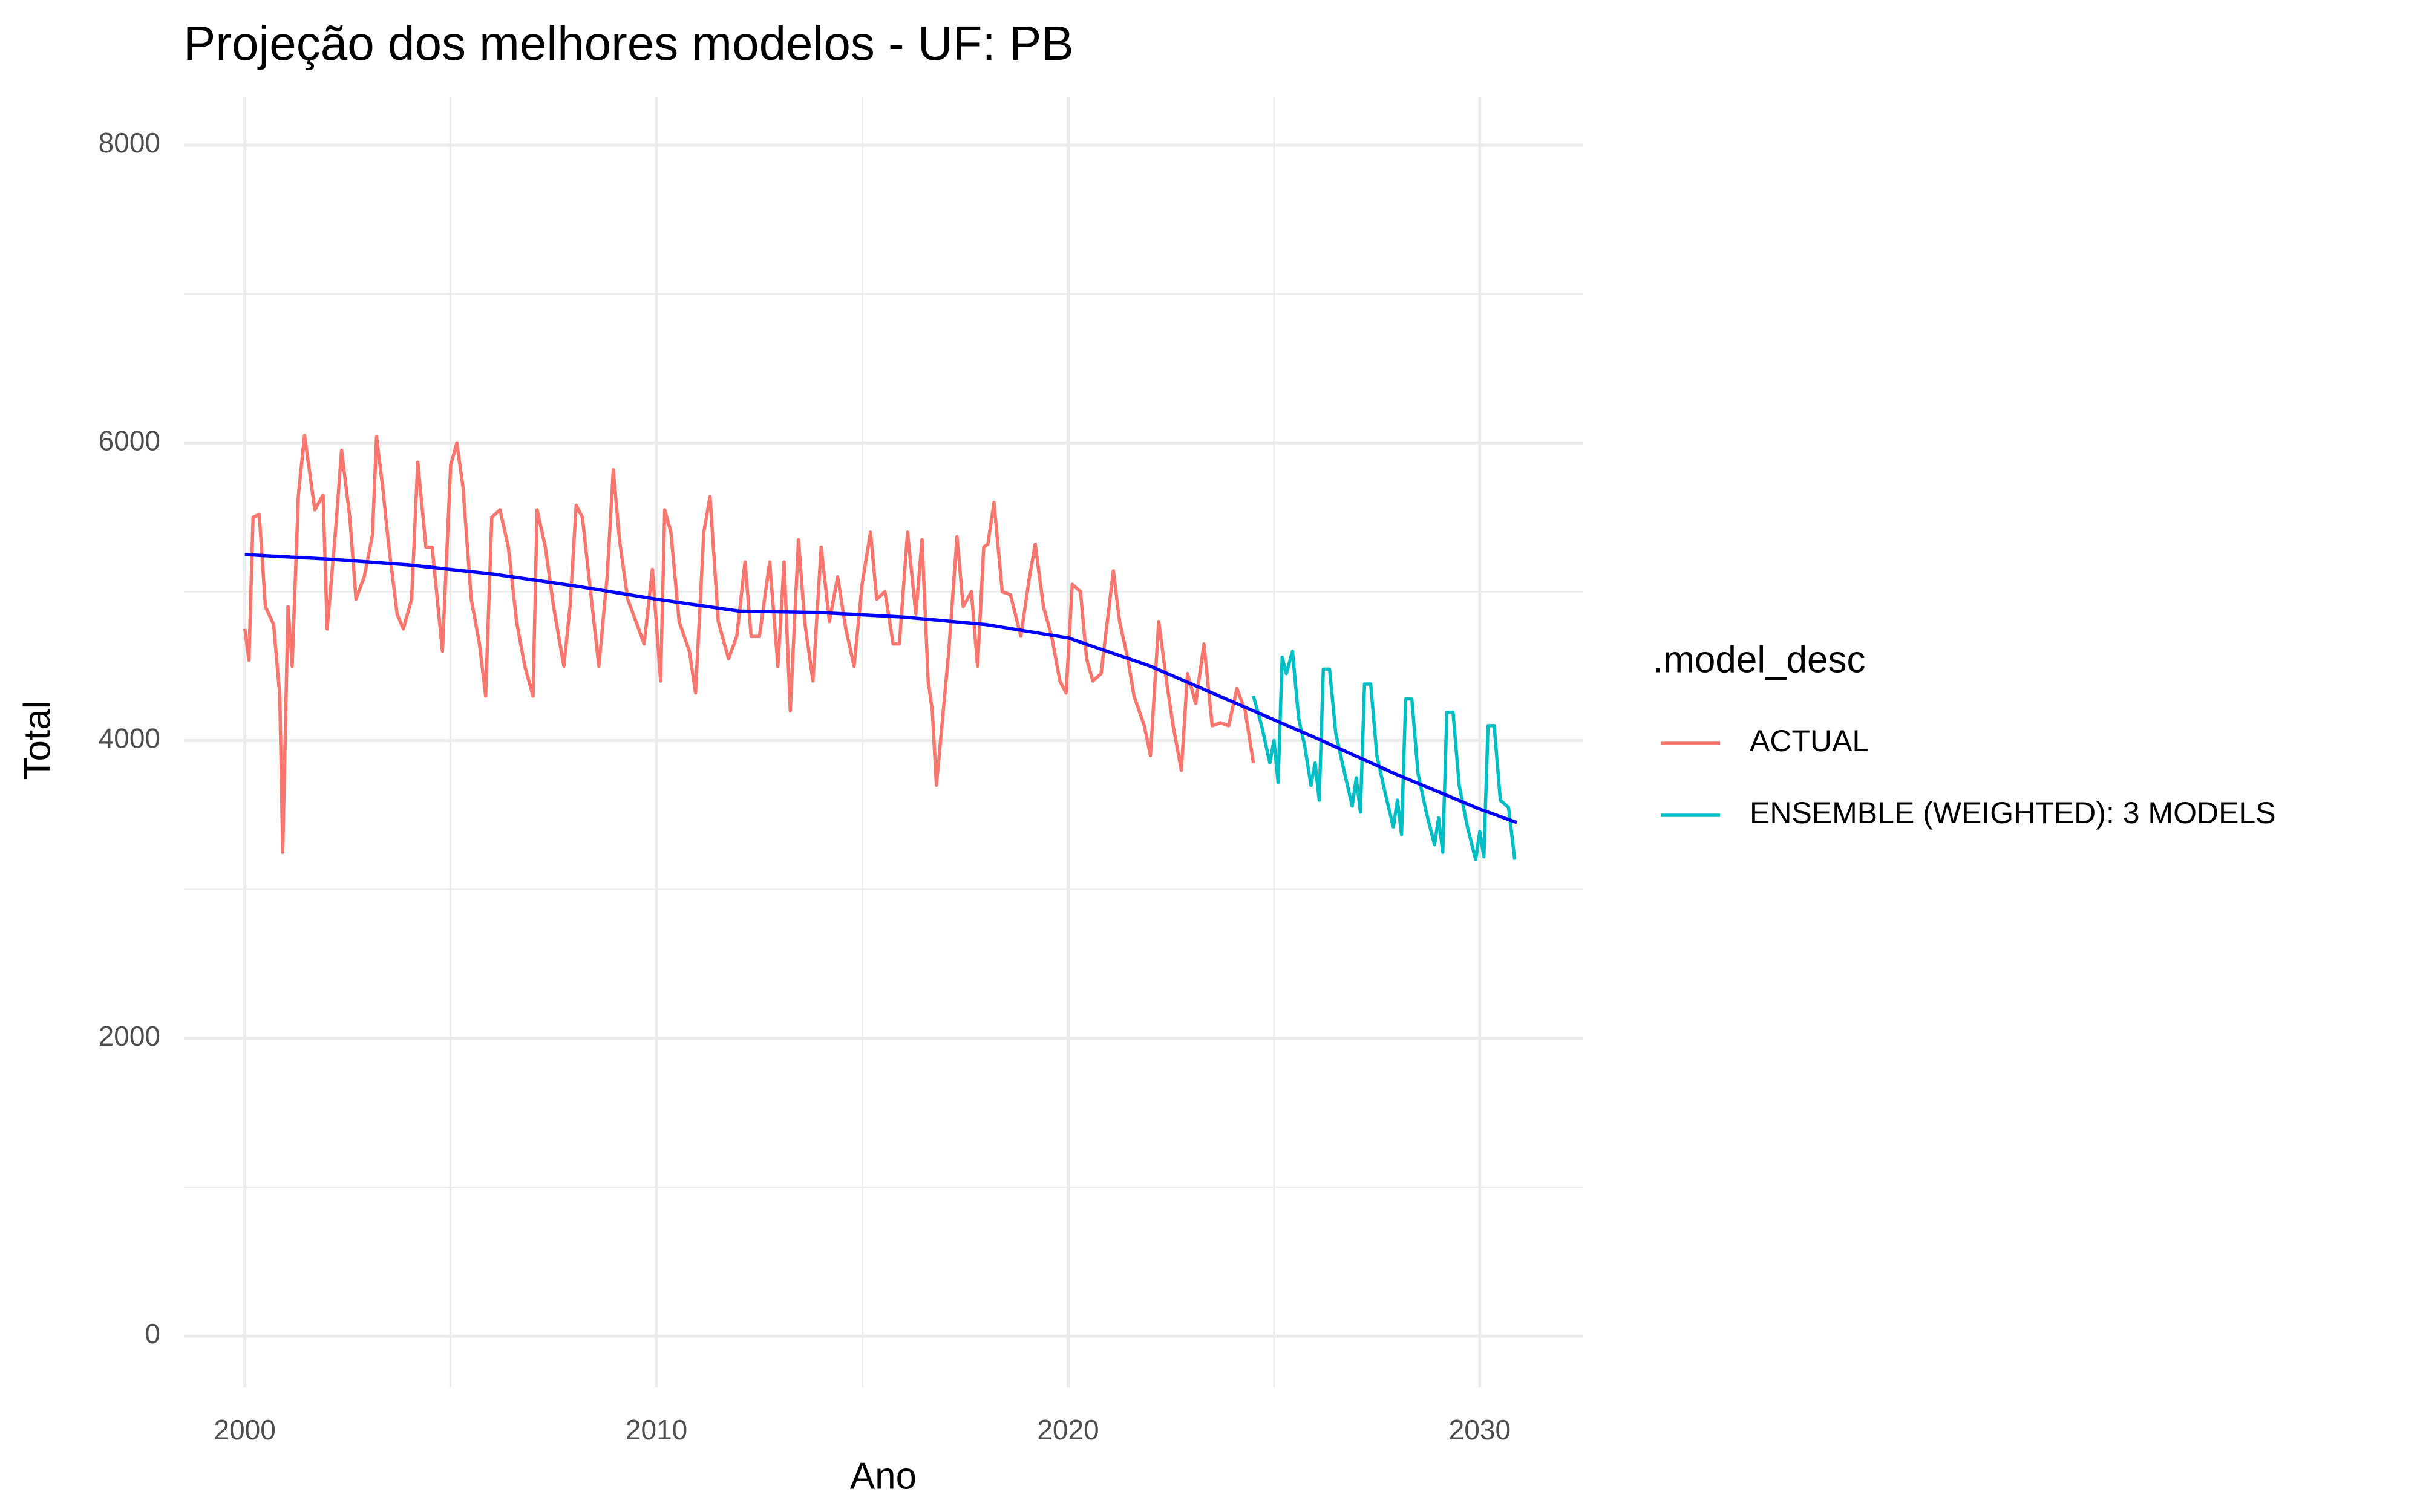 This screenshot has width=2420, height=1512. I want to click on x-tick-label: 2020, so click(1068, 1429).